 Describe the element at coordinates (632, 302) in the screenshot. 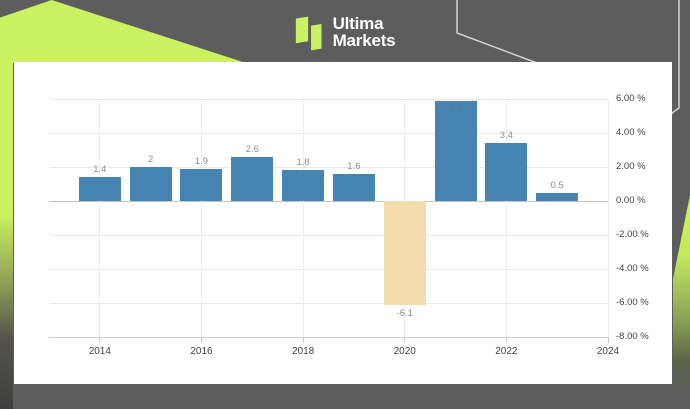

I see `y-axis-label--6: -6.00 %` at that location.